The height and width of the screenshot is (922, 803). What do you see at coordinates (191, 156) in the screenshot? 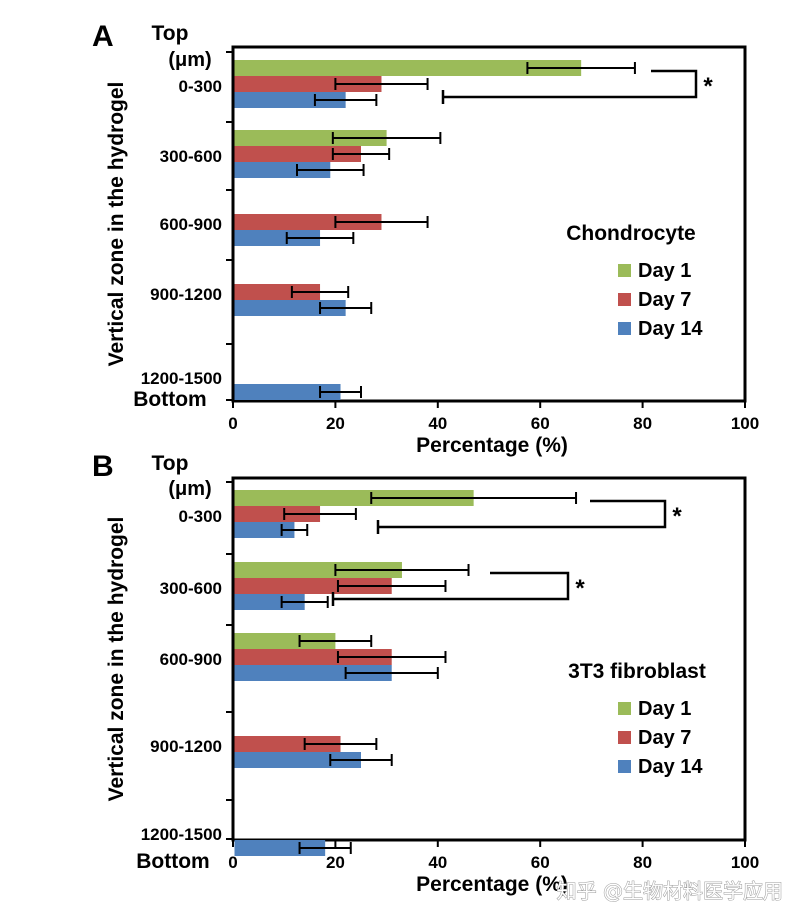
I see `panel-a-category-label: 300-600` at bounding box center [191, 156].